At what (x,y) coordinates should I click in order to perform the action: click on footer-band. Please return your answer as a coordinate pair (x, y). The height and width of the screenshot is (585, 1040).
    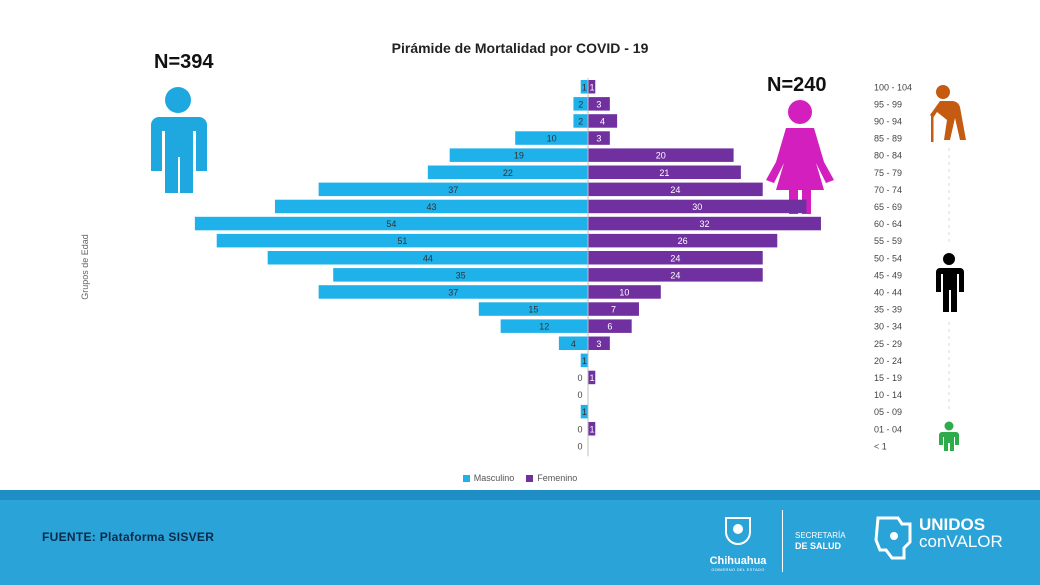
    Looking at the image, I should click on (520, 495).